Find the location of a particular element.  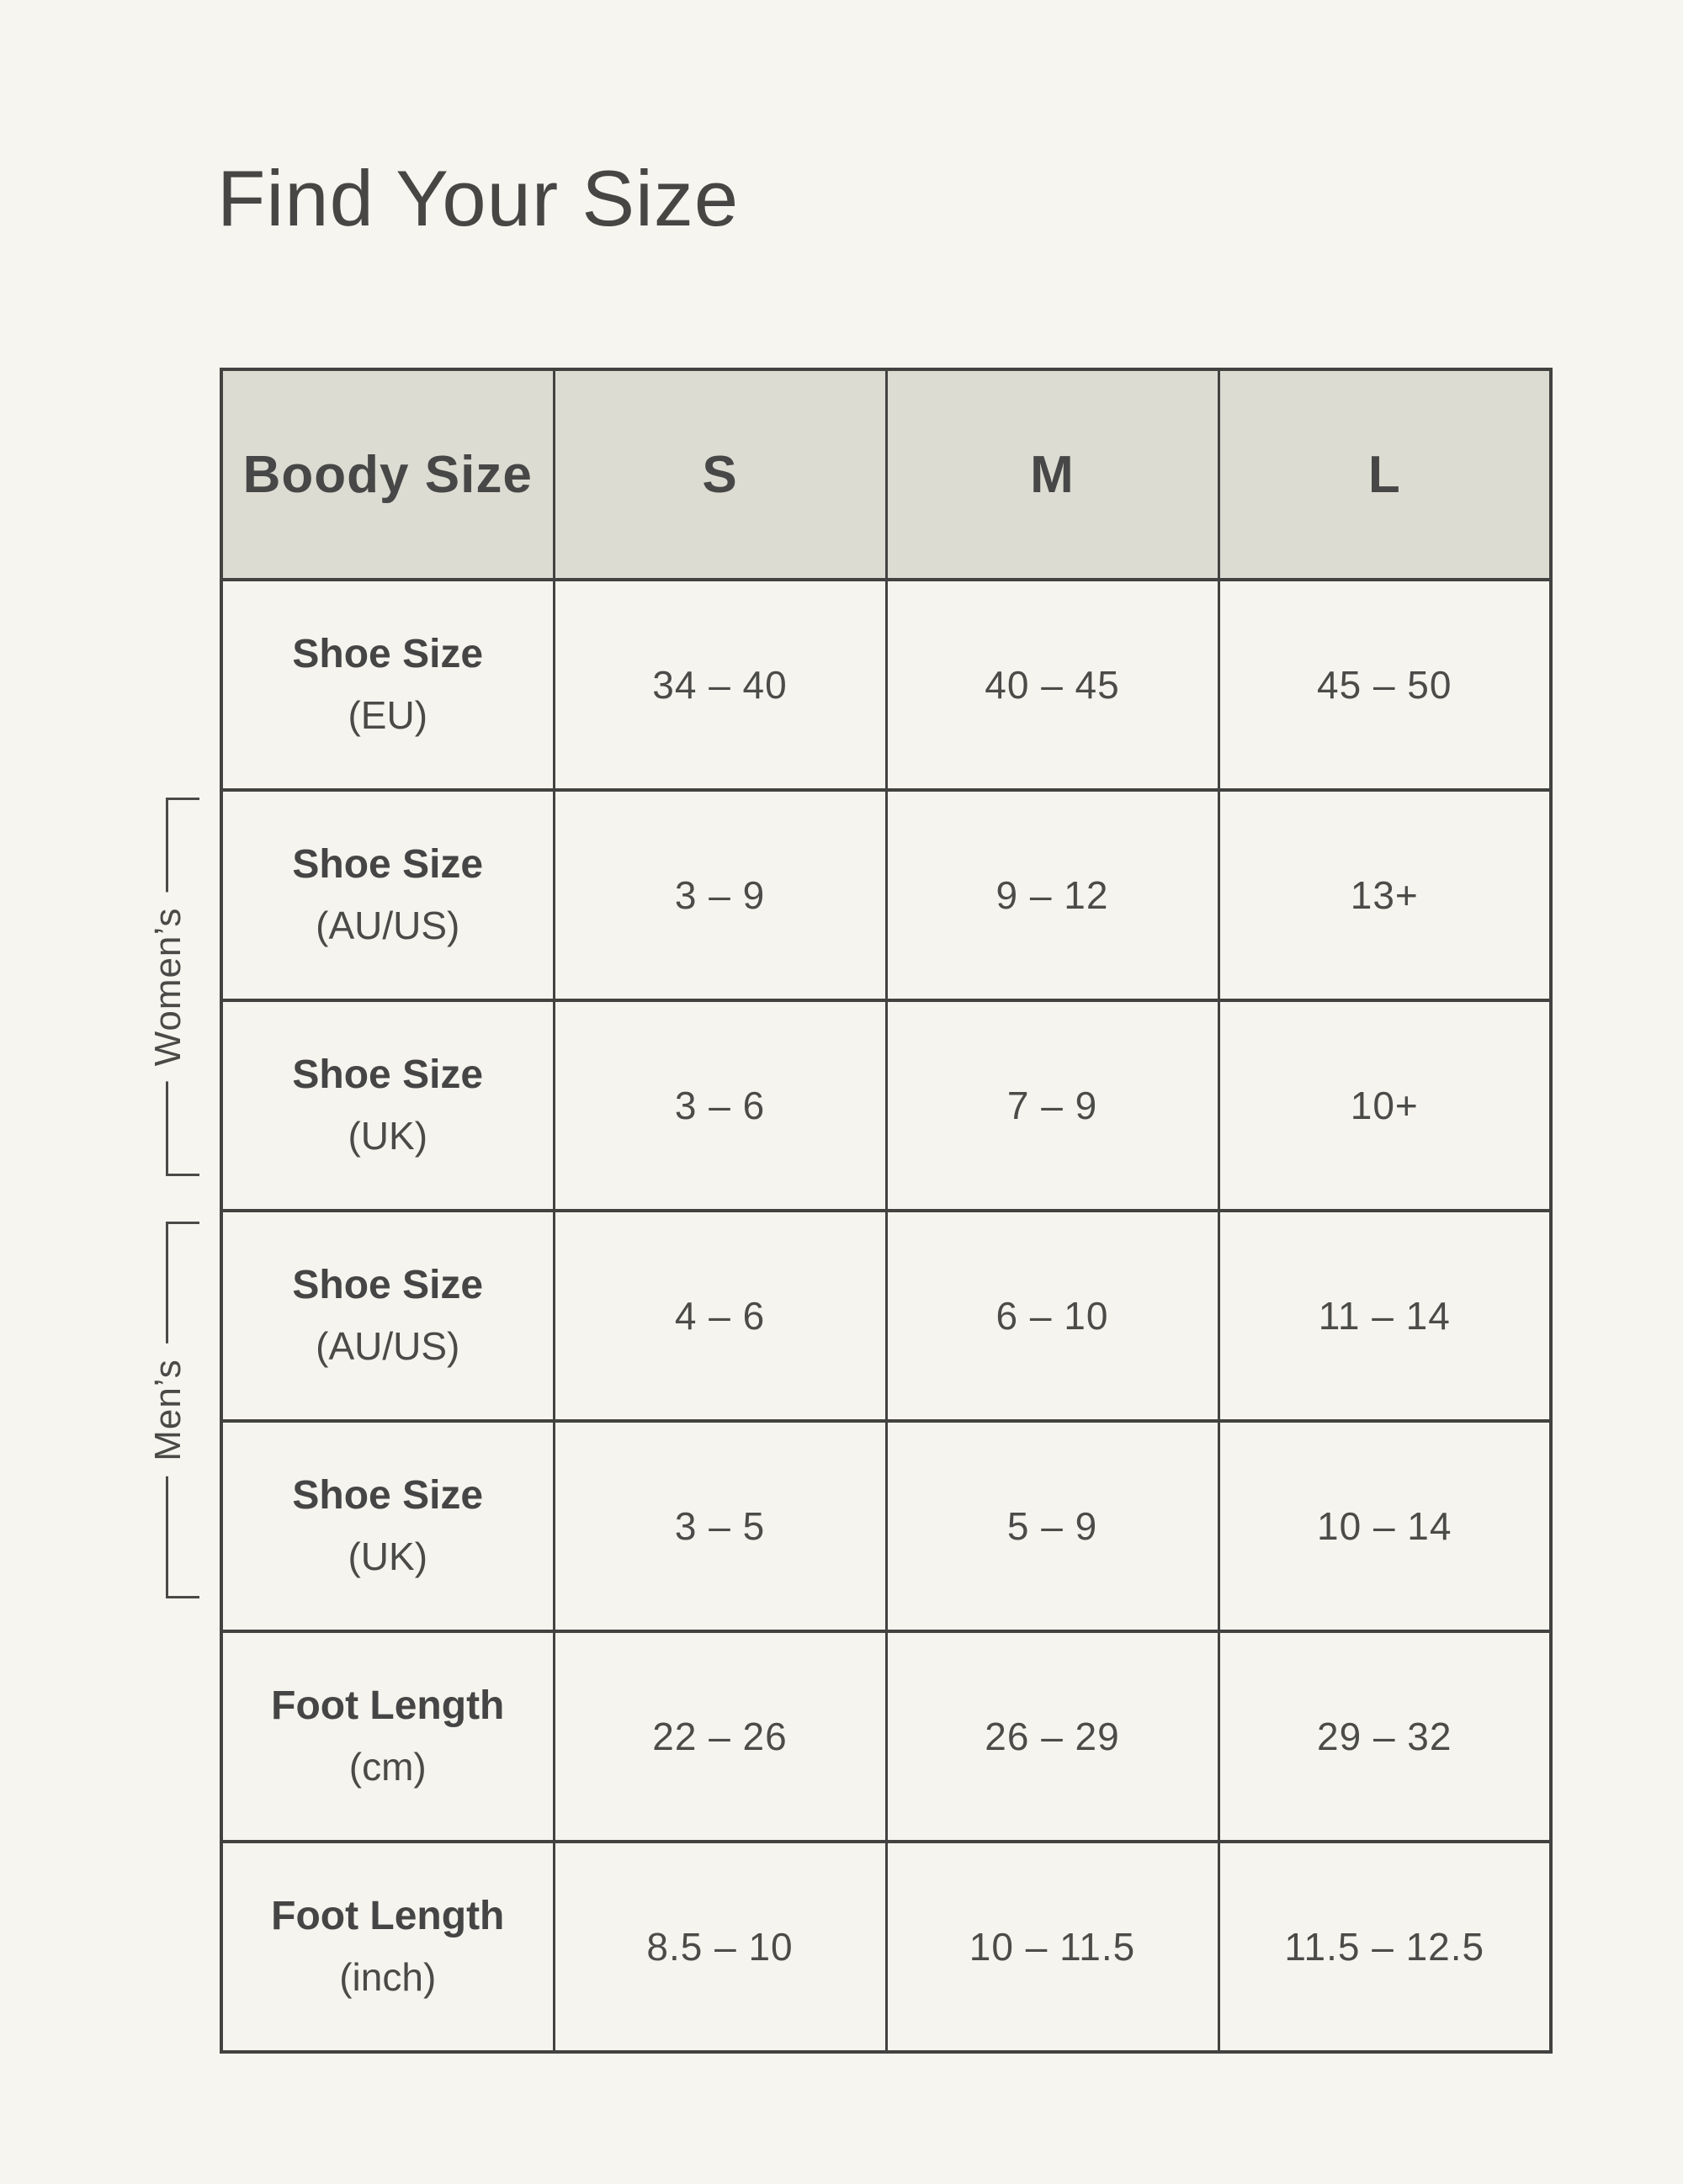

value-cell: 45 – 50 is located at coordinates (1385, 685).